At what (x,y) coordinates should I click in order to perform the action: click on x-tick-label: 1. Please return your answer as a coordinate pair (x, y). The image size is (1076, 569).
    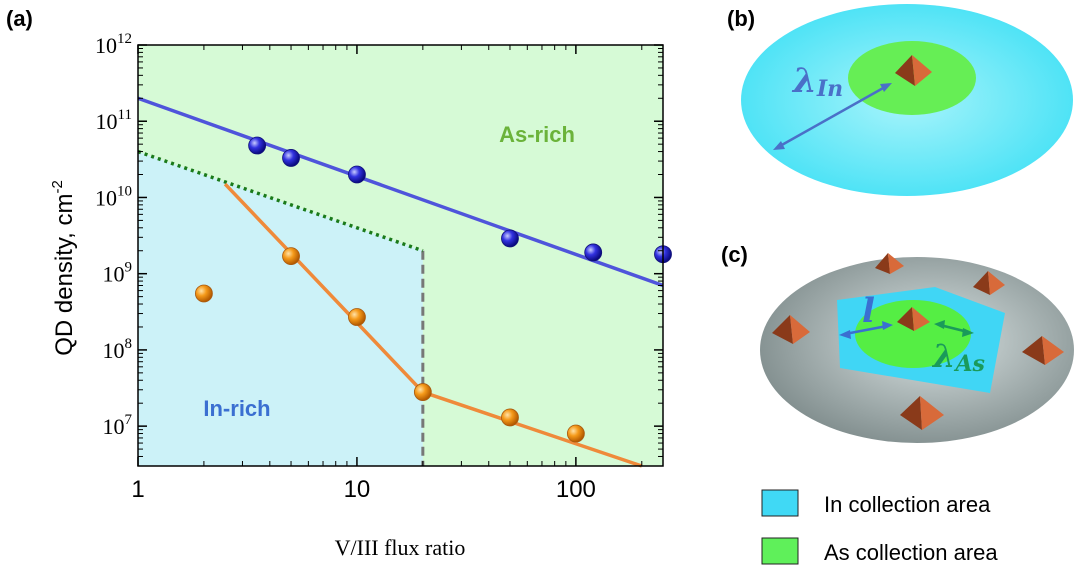
    Looking at the image, I should click on (137, 489).